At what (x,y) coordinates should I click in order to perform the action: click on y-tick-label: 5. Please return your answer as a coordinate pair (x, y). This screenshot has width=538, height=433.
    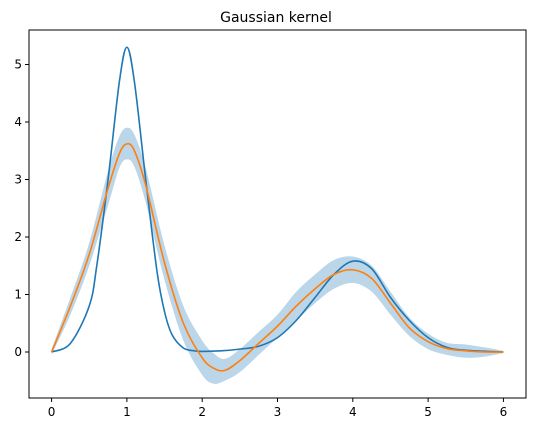
    Looking at the image, I should click on (18, 65).